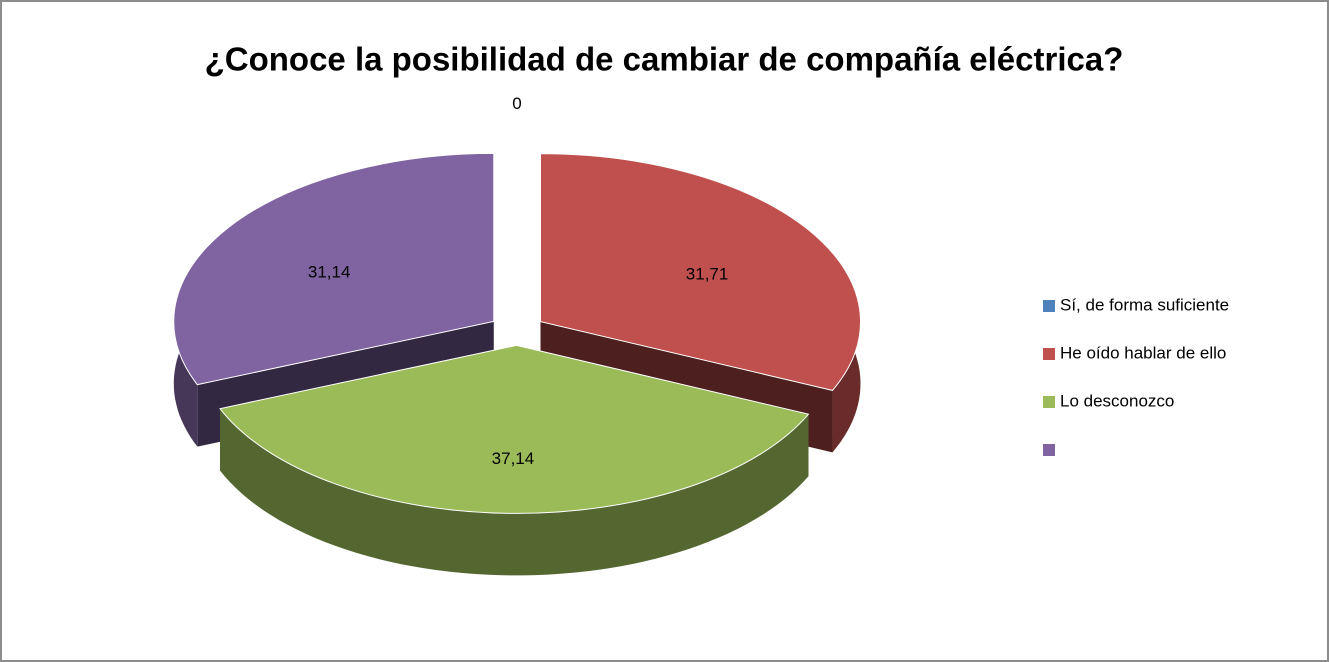  What do you see at coordinates (516, 103) in the screenshot?
I see `data-label: 0` at bounding box center [516, 103].